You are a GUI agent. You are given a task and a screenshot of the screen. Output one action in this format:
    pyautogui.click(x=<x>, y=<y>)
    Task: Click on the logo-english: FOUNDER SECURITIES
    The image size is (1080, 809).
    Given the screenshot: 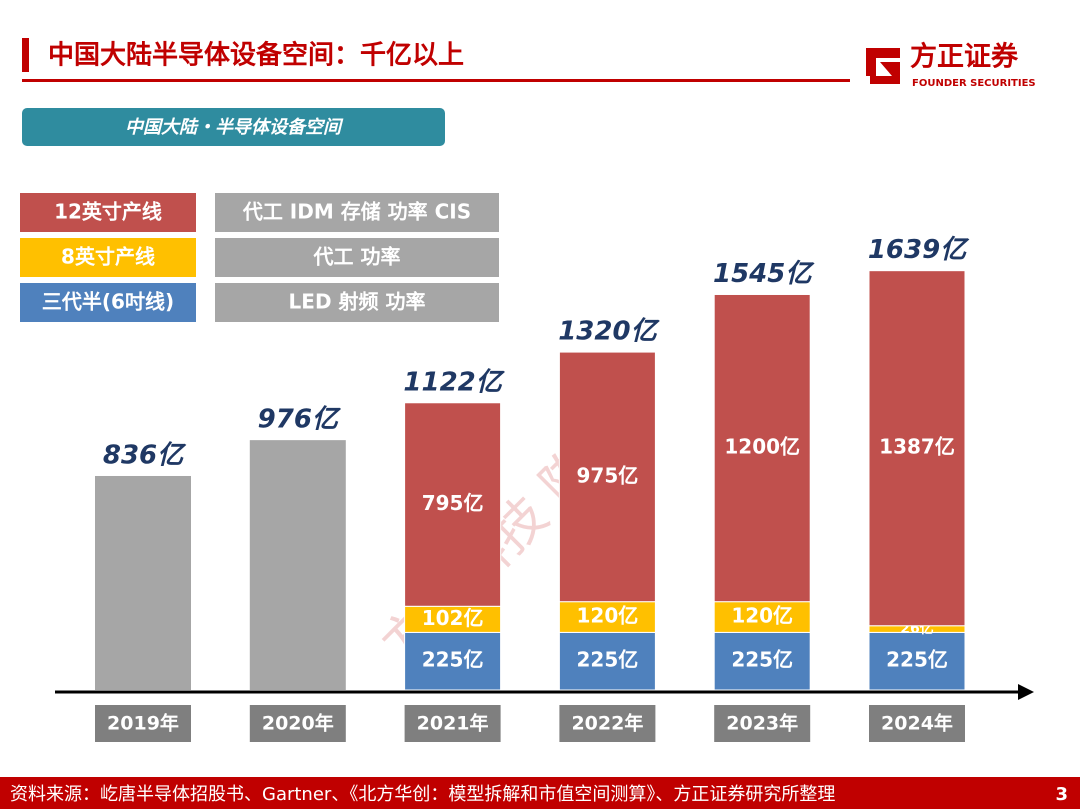 What is the action you would take?
    pyautogui.click(x=974, y=83)
    